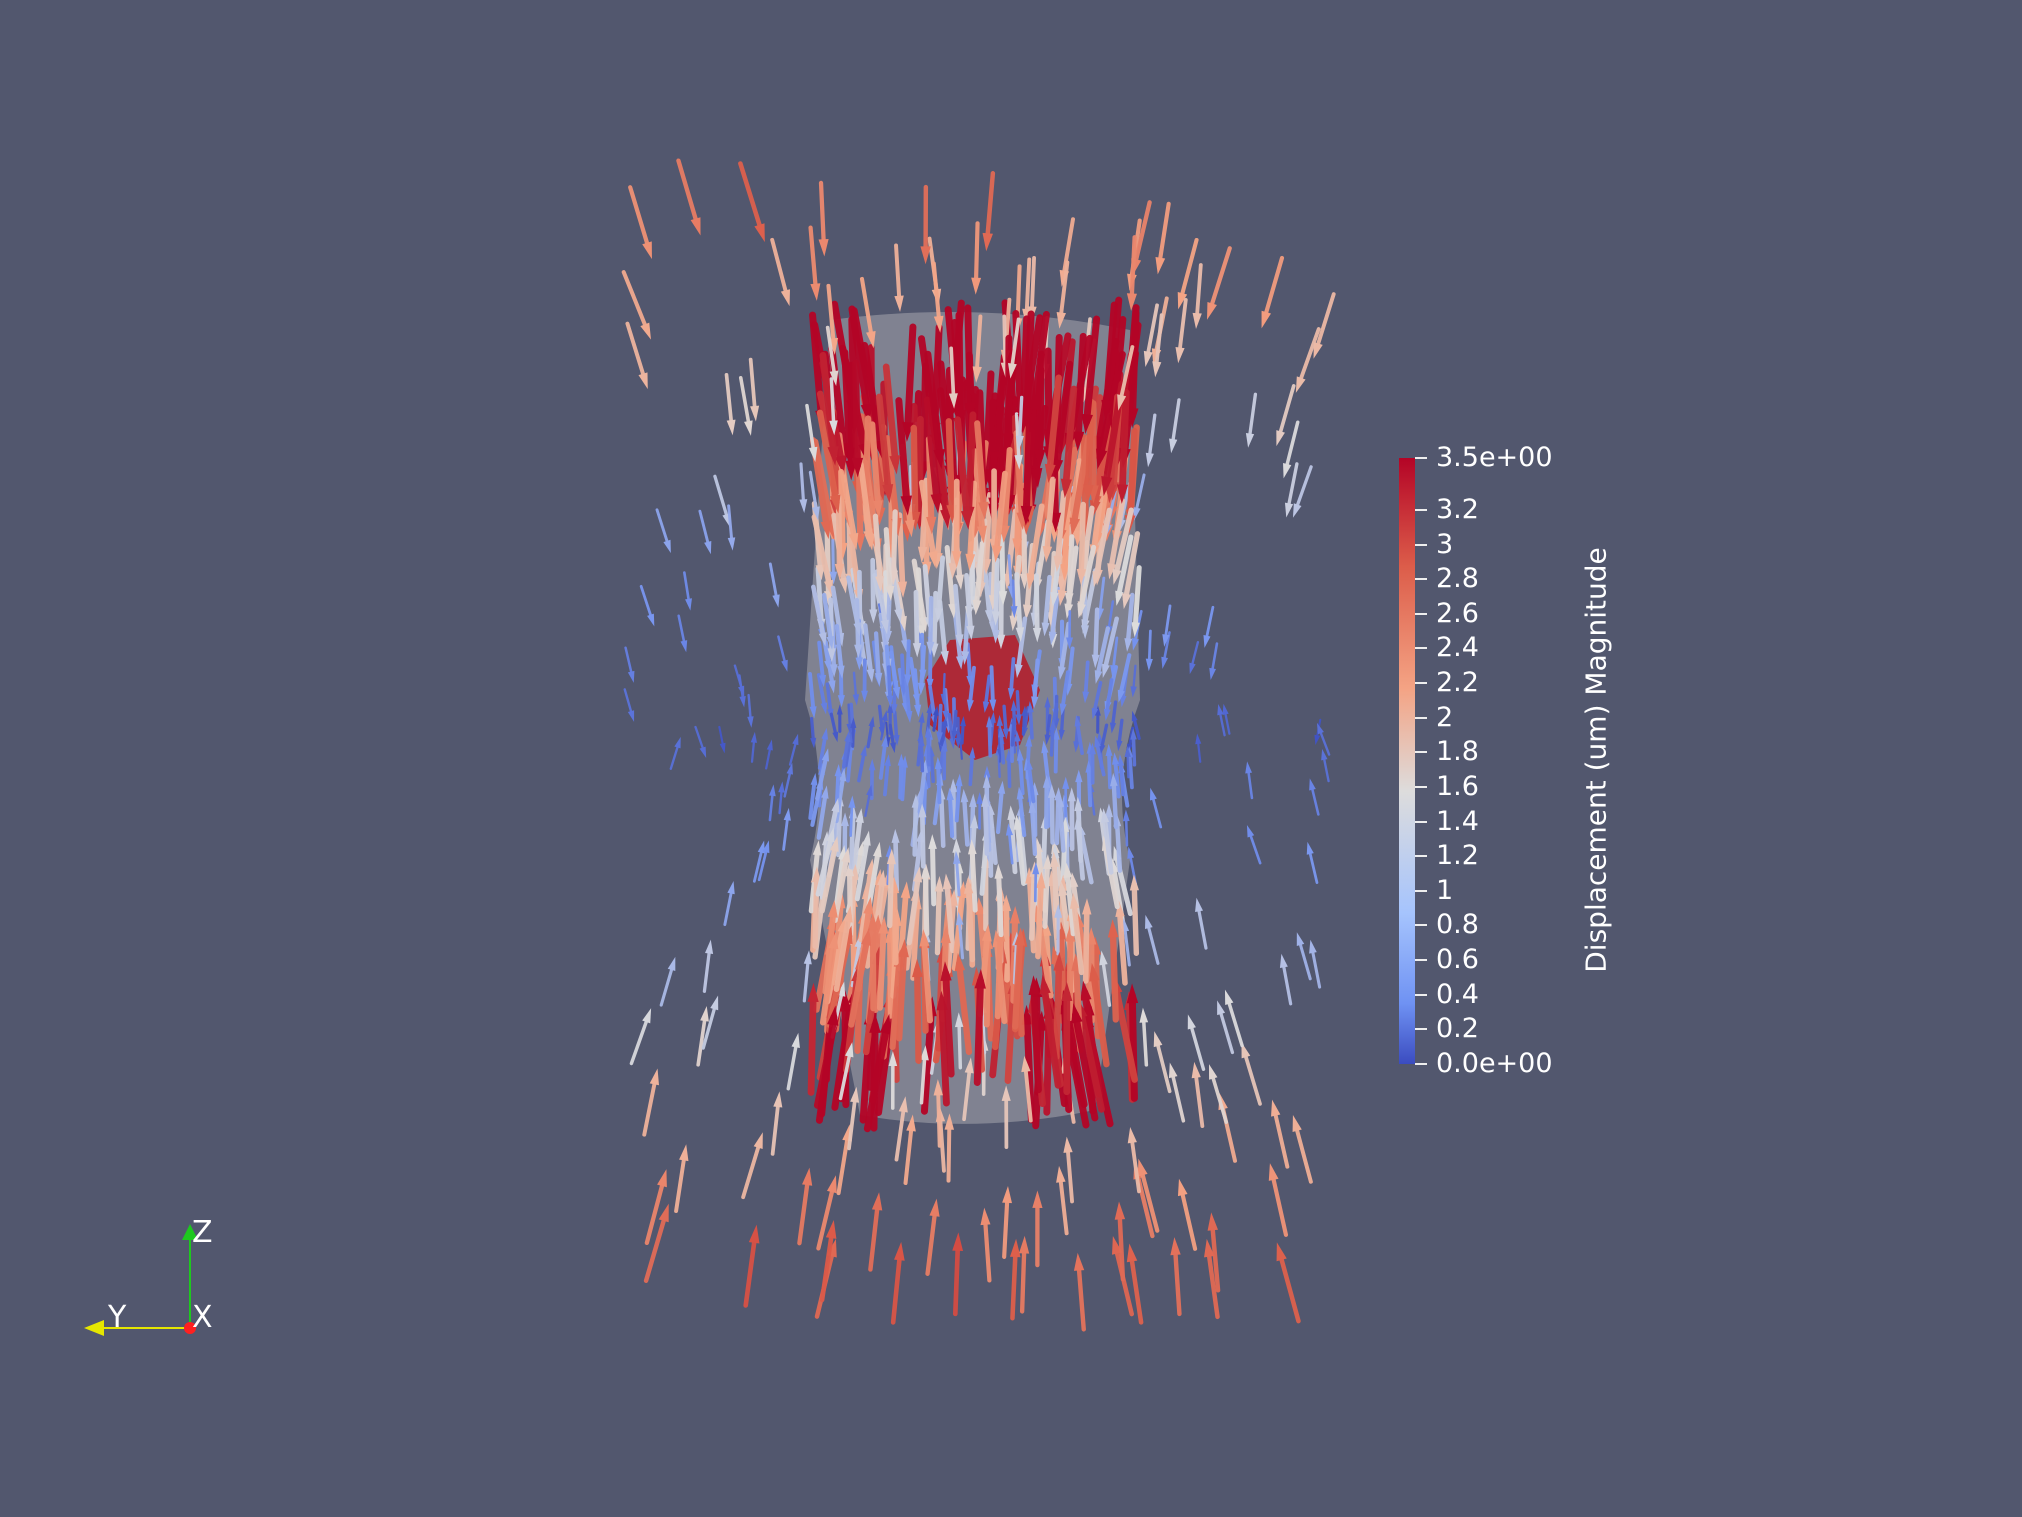 The height and width of the screenshot is (1517, 2022). What do you see at coordinates (202, 1233) in the screenshot?
I see `z-axis-label: Z` at bounding box center [202, 1233].